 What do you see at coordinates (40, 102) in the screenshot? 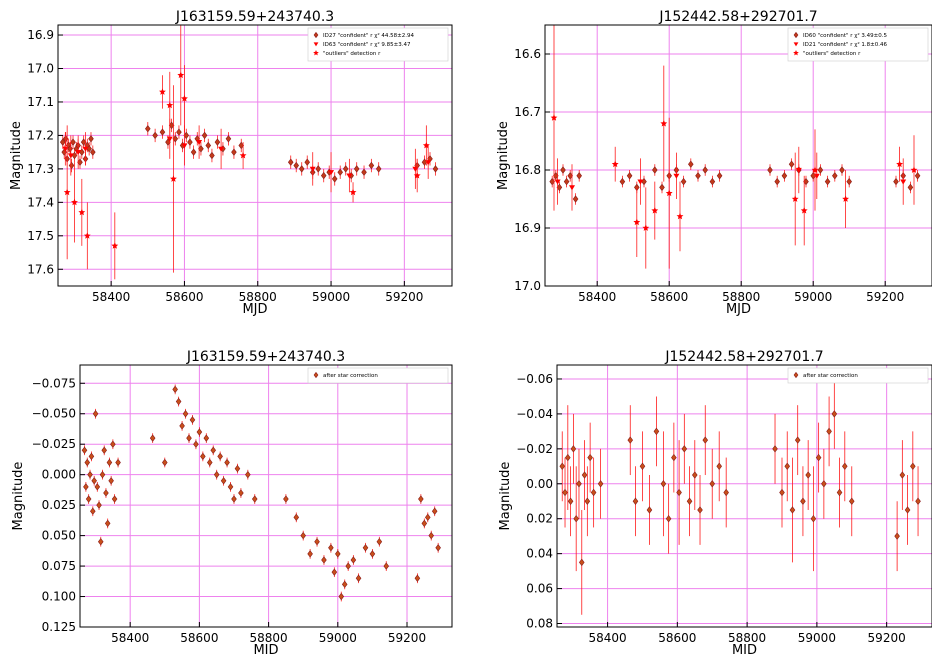
I see `y-tick-label: 17.1` at bounding box center [40, 102].